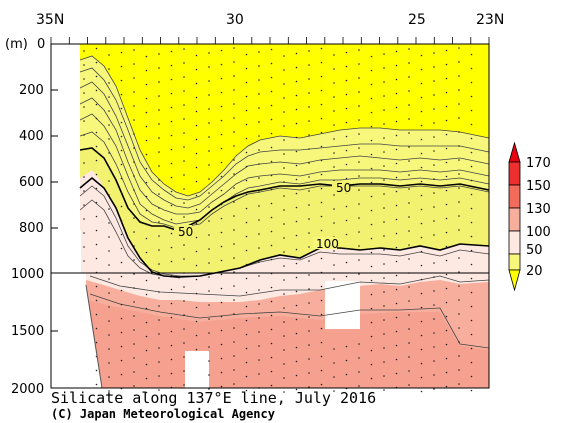  I want to click on bottom-topography, so click(94, 336).